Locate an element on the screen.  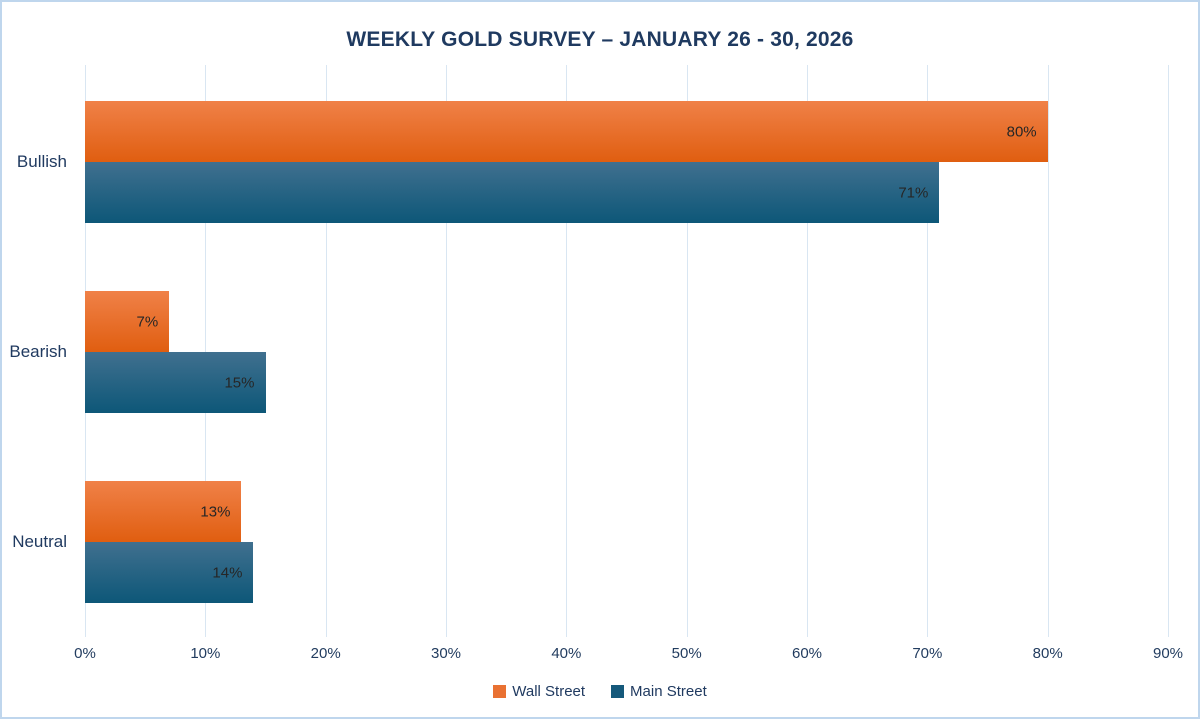
x-axis-tick-label: 40% is located at coordinates (566, 653).